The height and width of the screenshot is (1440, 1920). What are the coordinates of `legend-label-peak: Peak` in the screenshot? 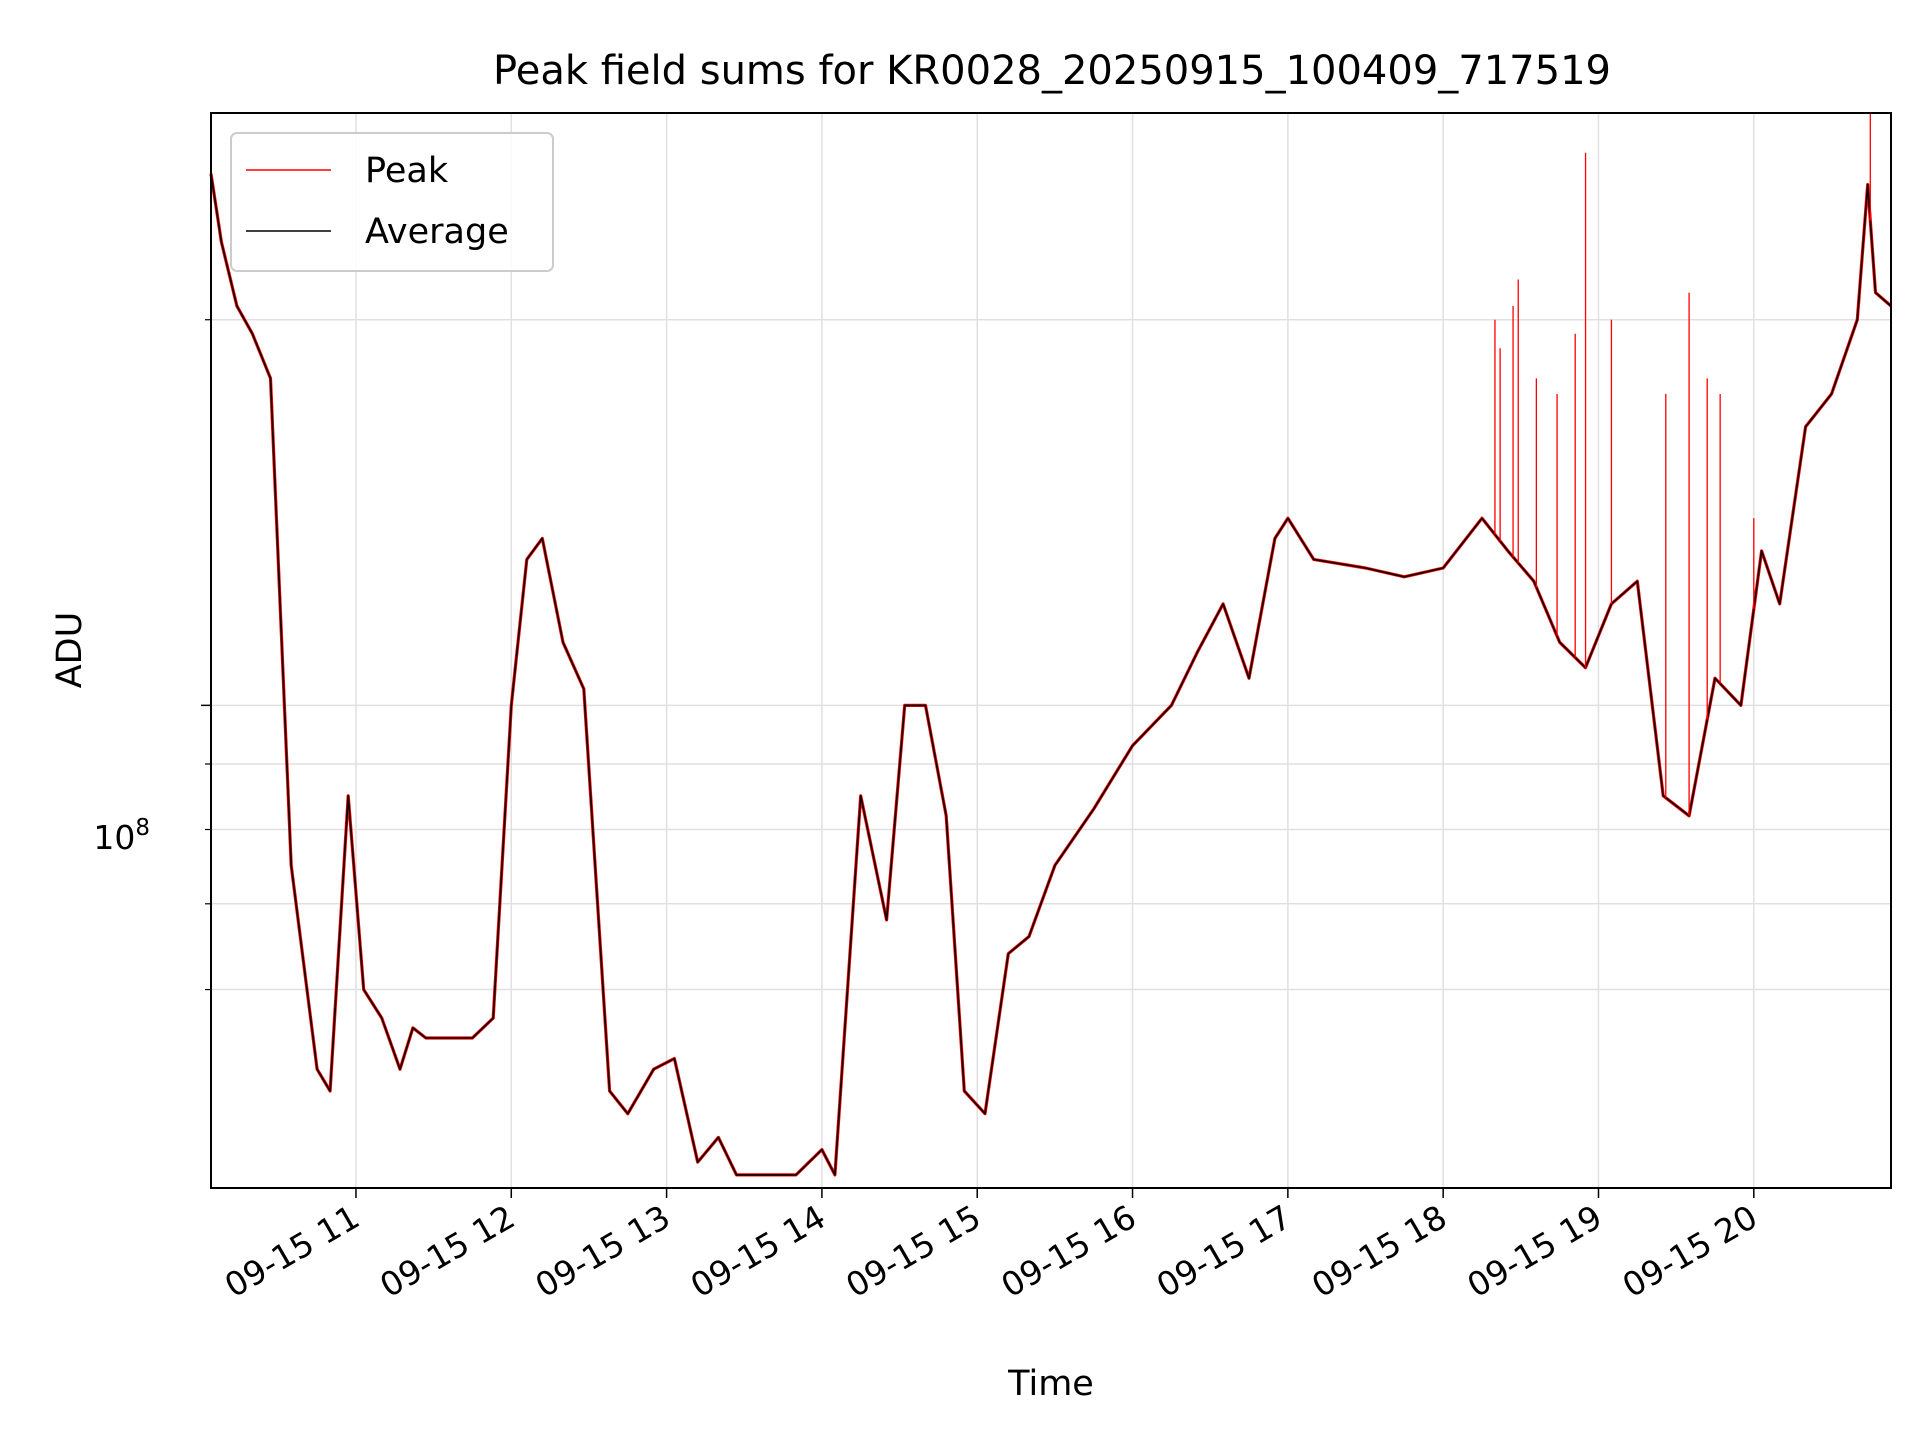 It's located at (407, 171).